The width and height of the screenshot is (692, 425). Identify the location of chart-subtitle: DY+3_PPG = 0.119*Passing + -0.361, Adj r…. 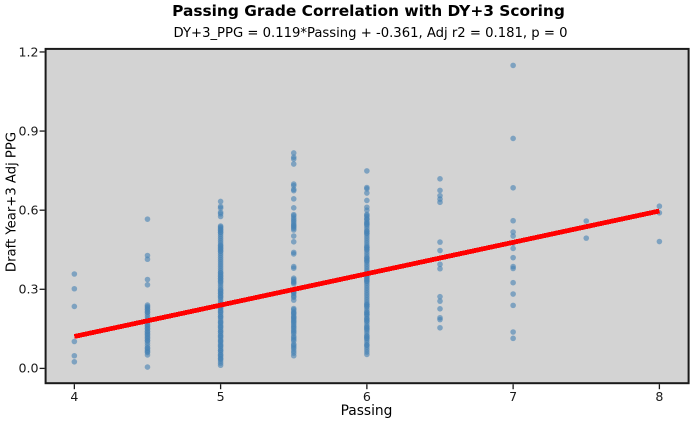
(370, 33).